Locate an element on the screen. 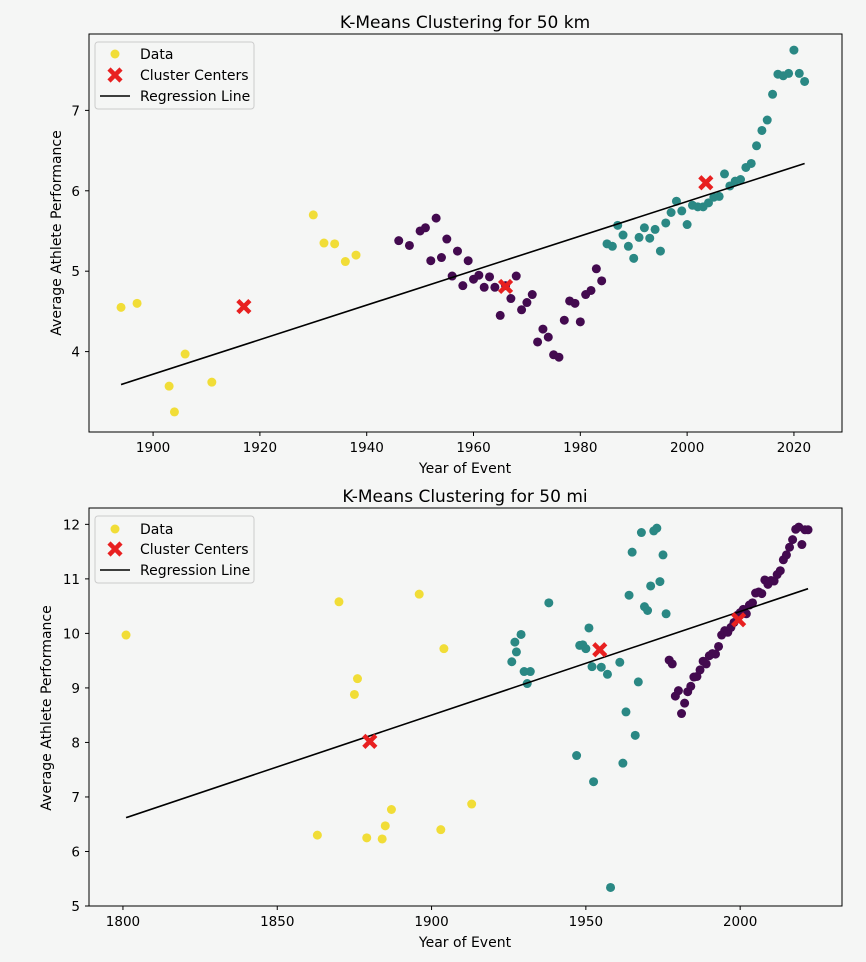  chart-50mi-ytick-label: 12 is located at coordinates (71, 525).